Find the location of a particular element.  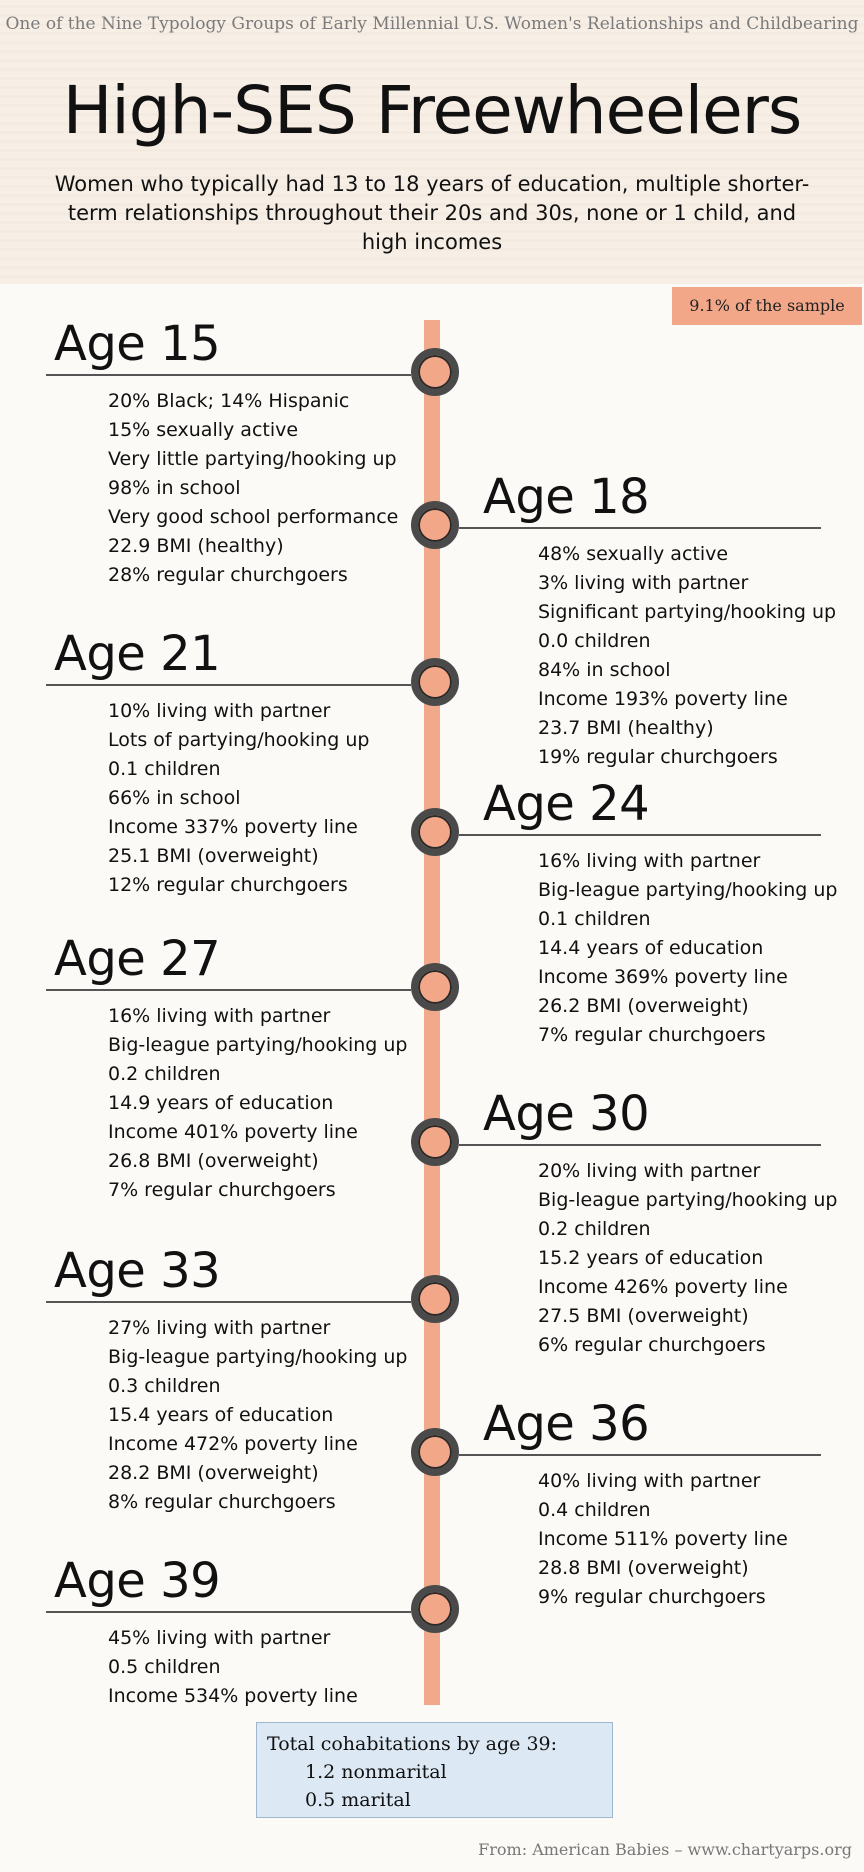

fact-item: Income 401% poverty line is located at coordinates (233, 1132).